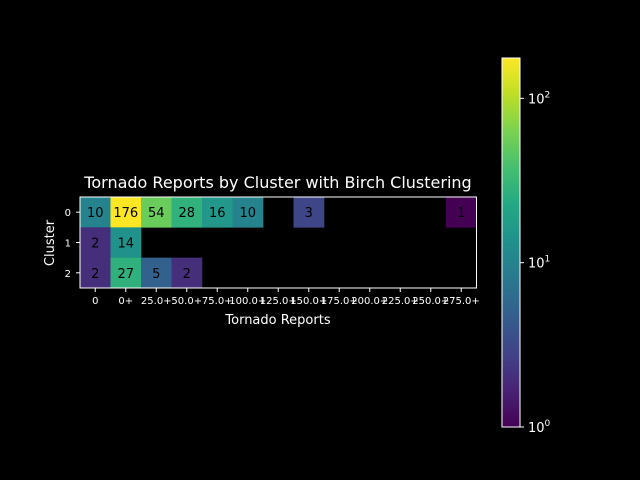 This screenshot has width=640, height=480. I want to click on y-tick-label: 1, so click(68, 243).